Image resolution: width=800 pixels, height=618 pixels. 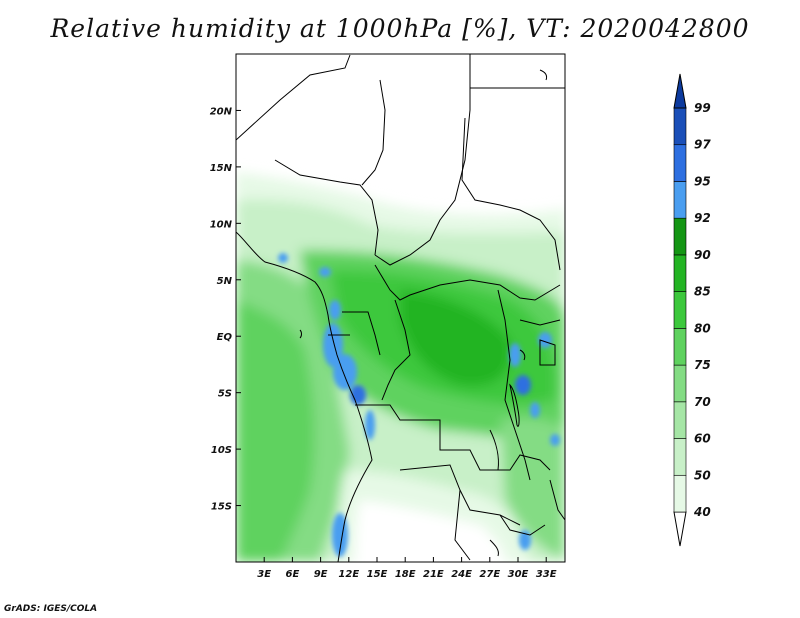 I want to click on x-tick-label: 9E, so click(x=321, y=574).